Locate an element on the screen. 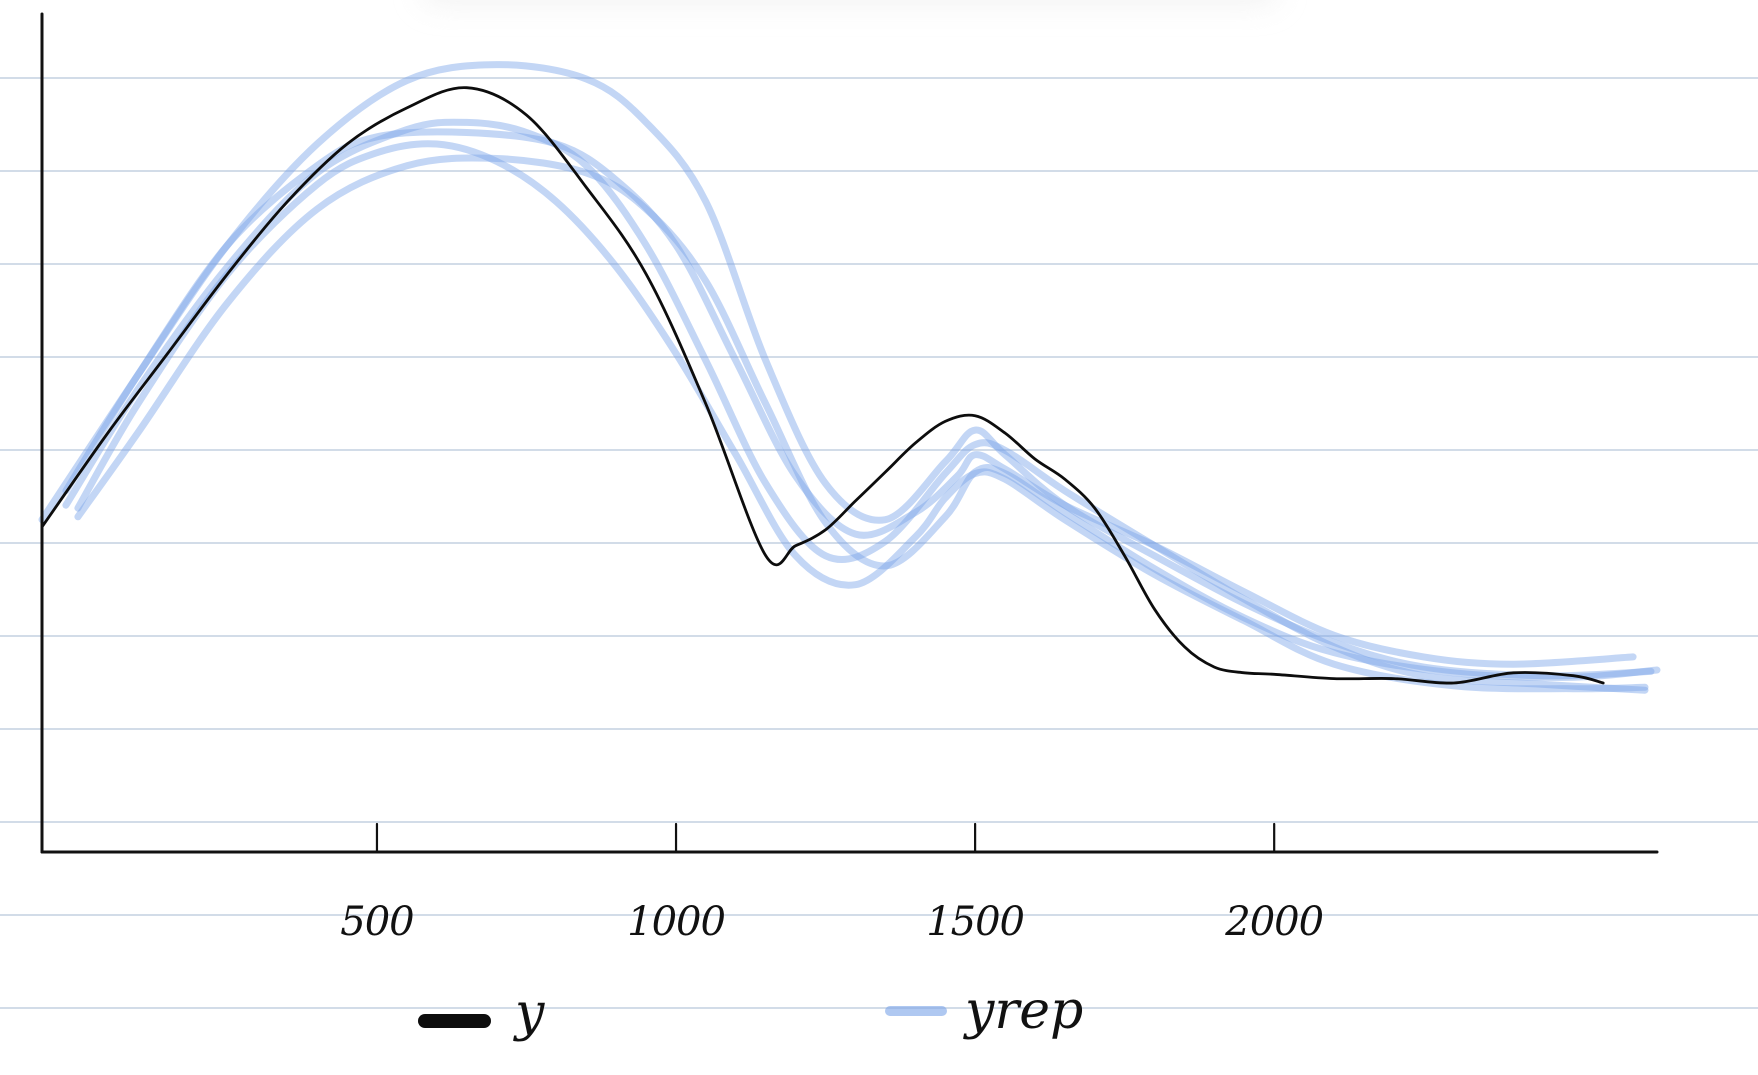 The image size is (1758, 1075). top-shadow-band is located at coordinates (850, 3).